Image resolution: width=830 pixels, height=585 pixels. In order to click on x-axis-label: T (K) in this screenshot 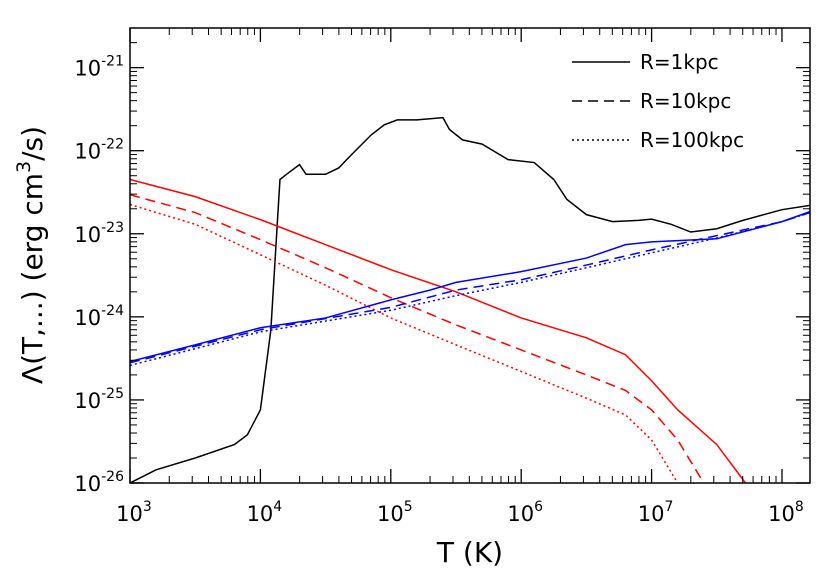, I will do `click(469, 552)`.